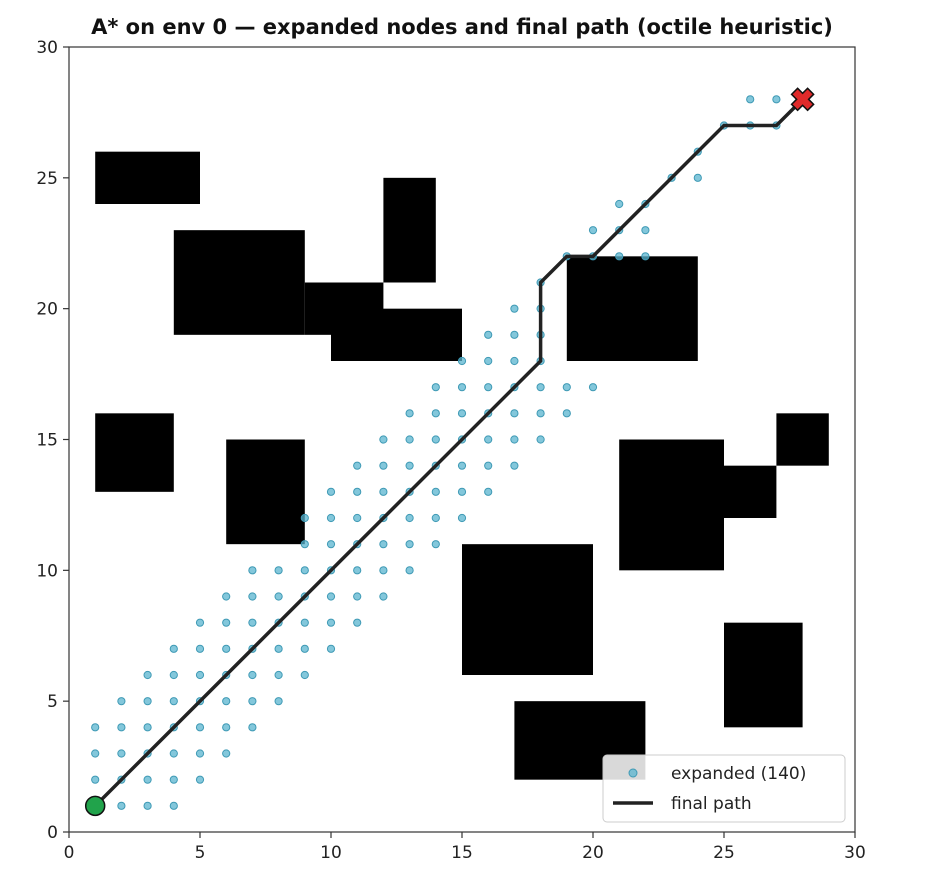 The width and height of the screenshot is (925, 882). What do you see at coordinates (47, 48) in the screenshot?
I see `y-tick-label-6: 30` at bounding box center [47, 48].